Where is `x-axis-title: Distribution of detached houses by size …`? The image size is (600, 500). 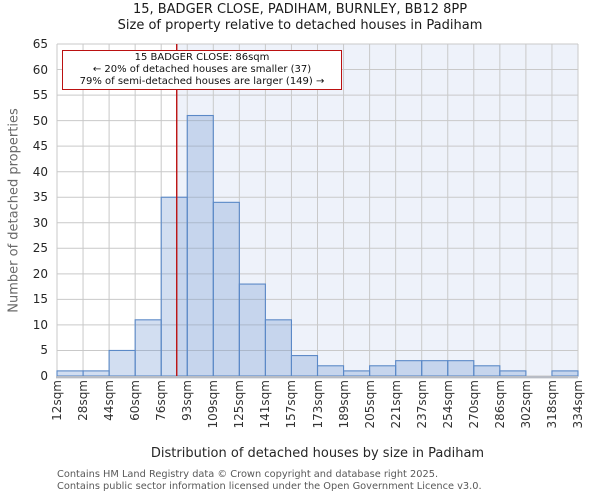 x-axis-title: Distribution of detached houses by size … is located at coordinates (317, 453).